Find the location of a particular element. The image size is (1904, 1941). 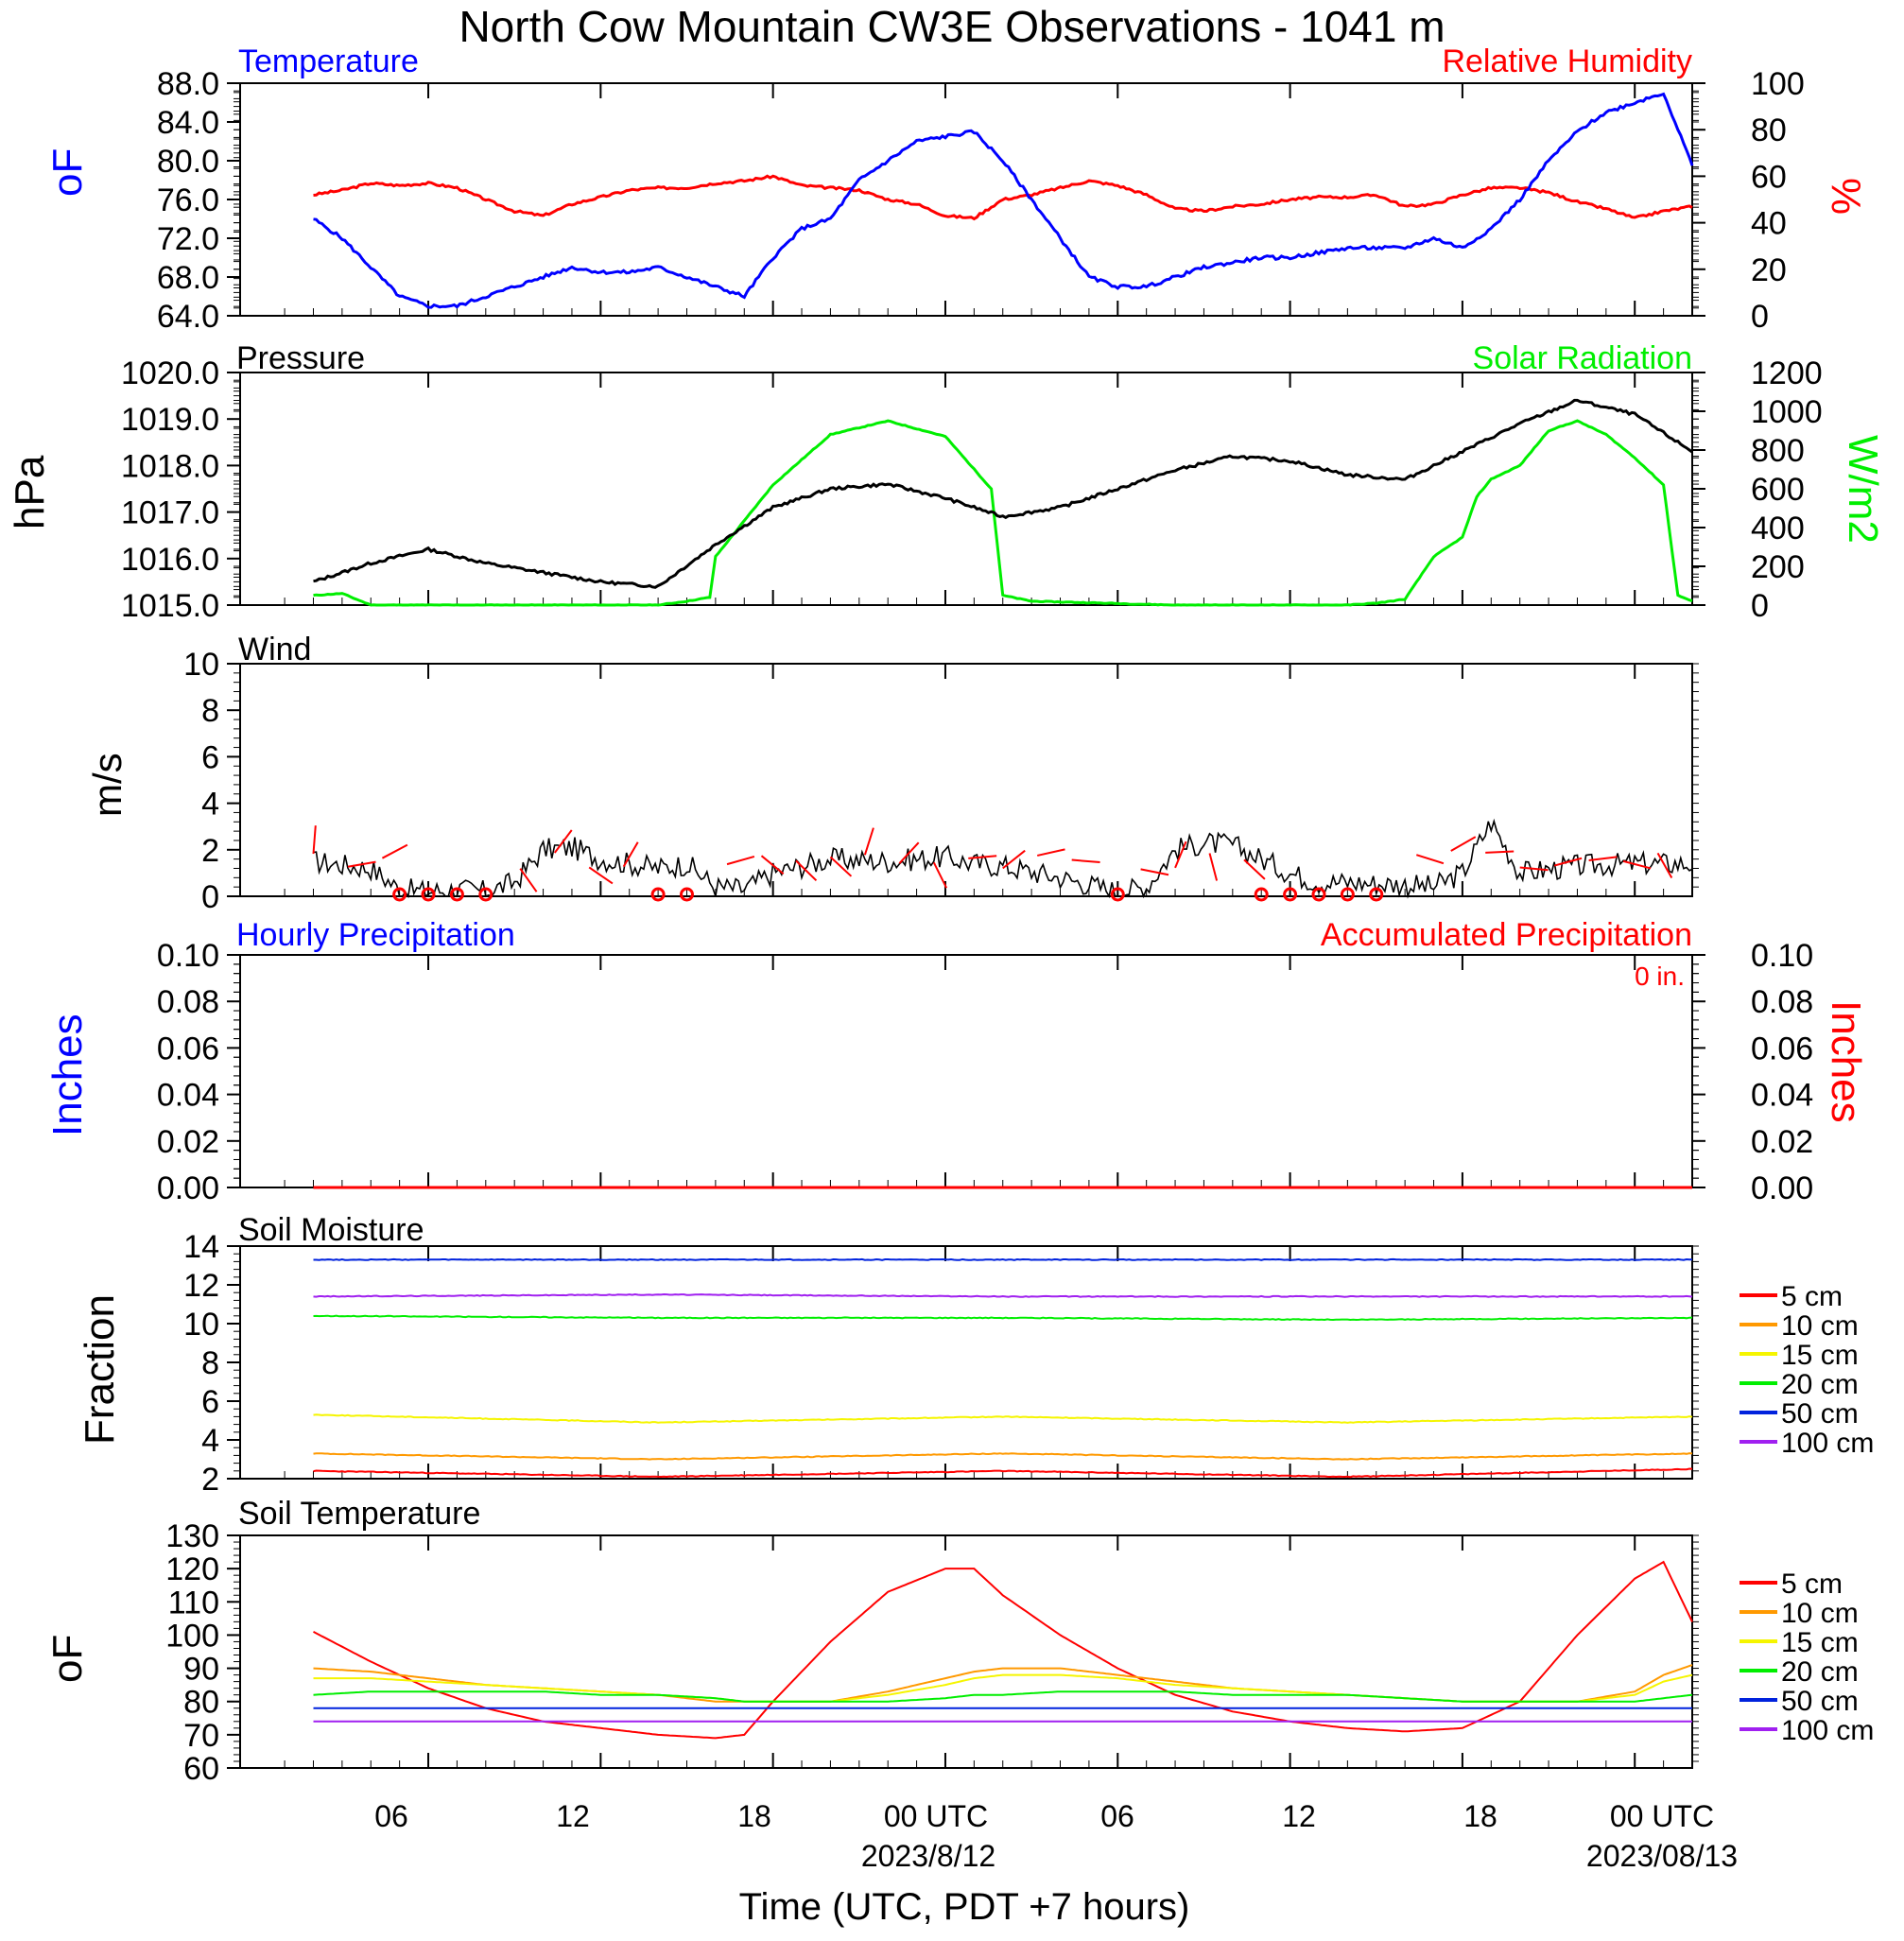

soil-temperature-panel is located at coordinates (966, 1652).